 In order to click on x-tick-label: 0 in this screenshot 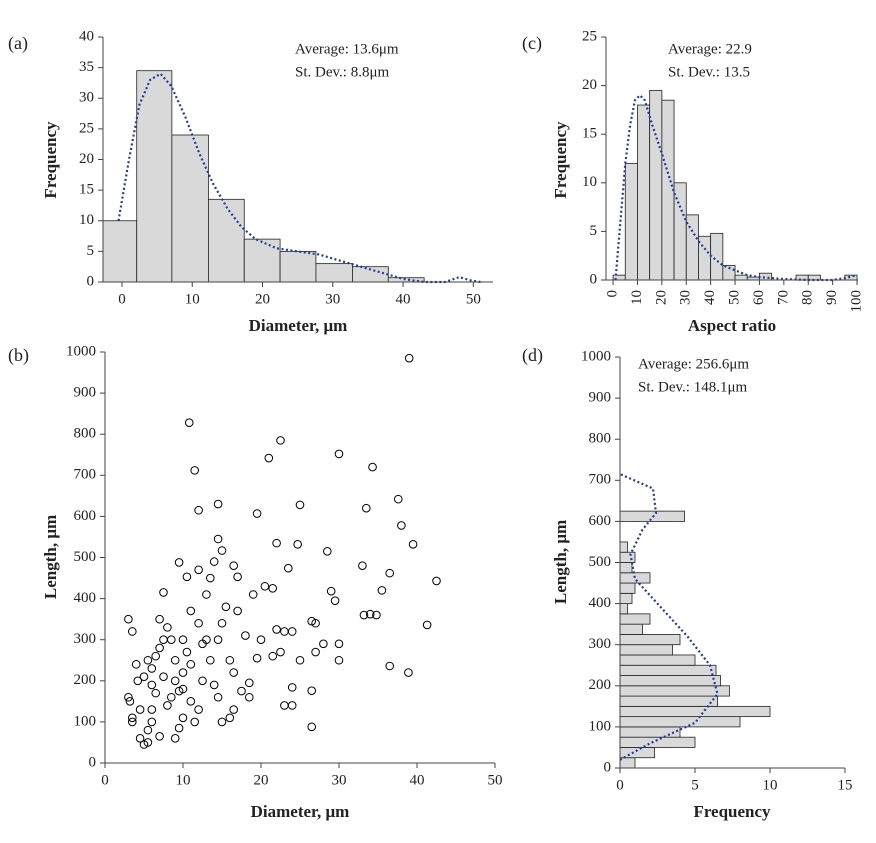, I will do `click(613, 294)`.